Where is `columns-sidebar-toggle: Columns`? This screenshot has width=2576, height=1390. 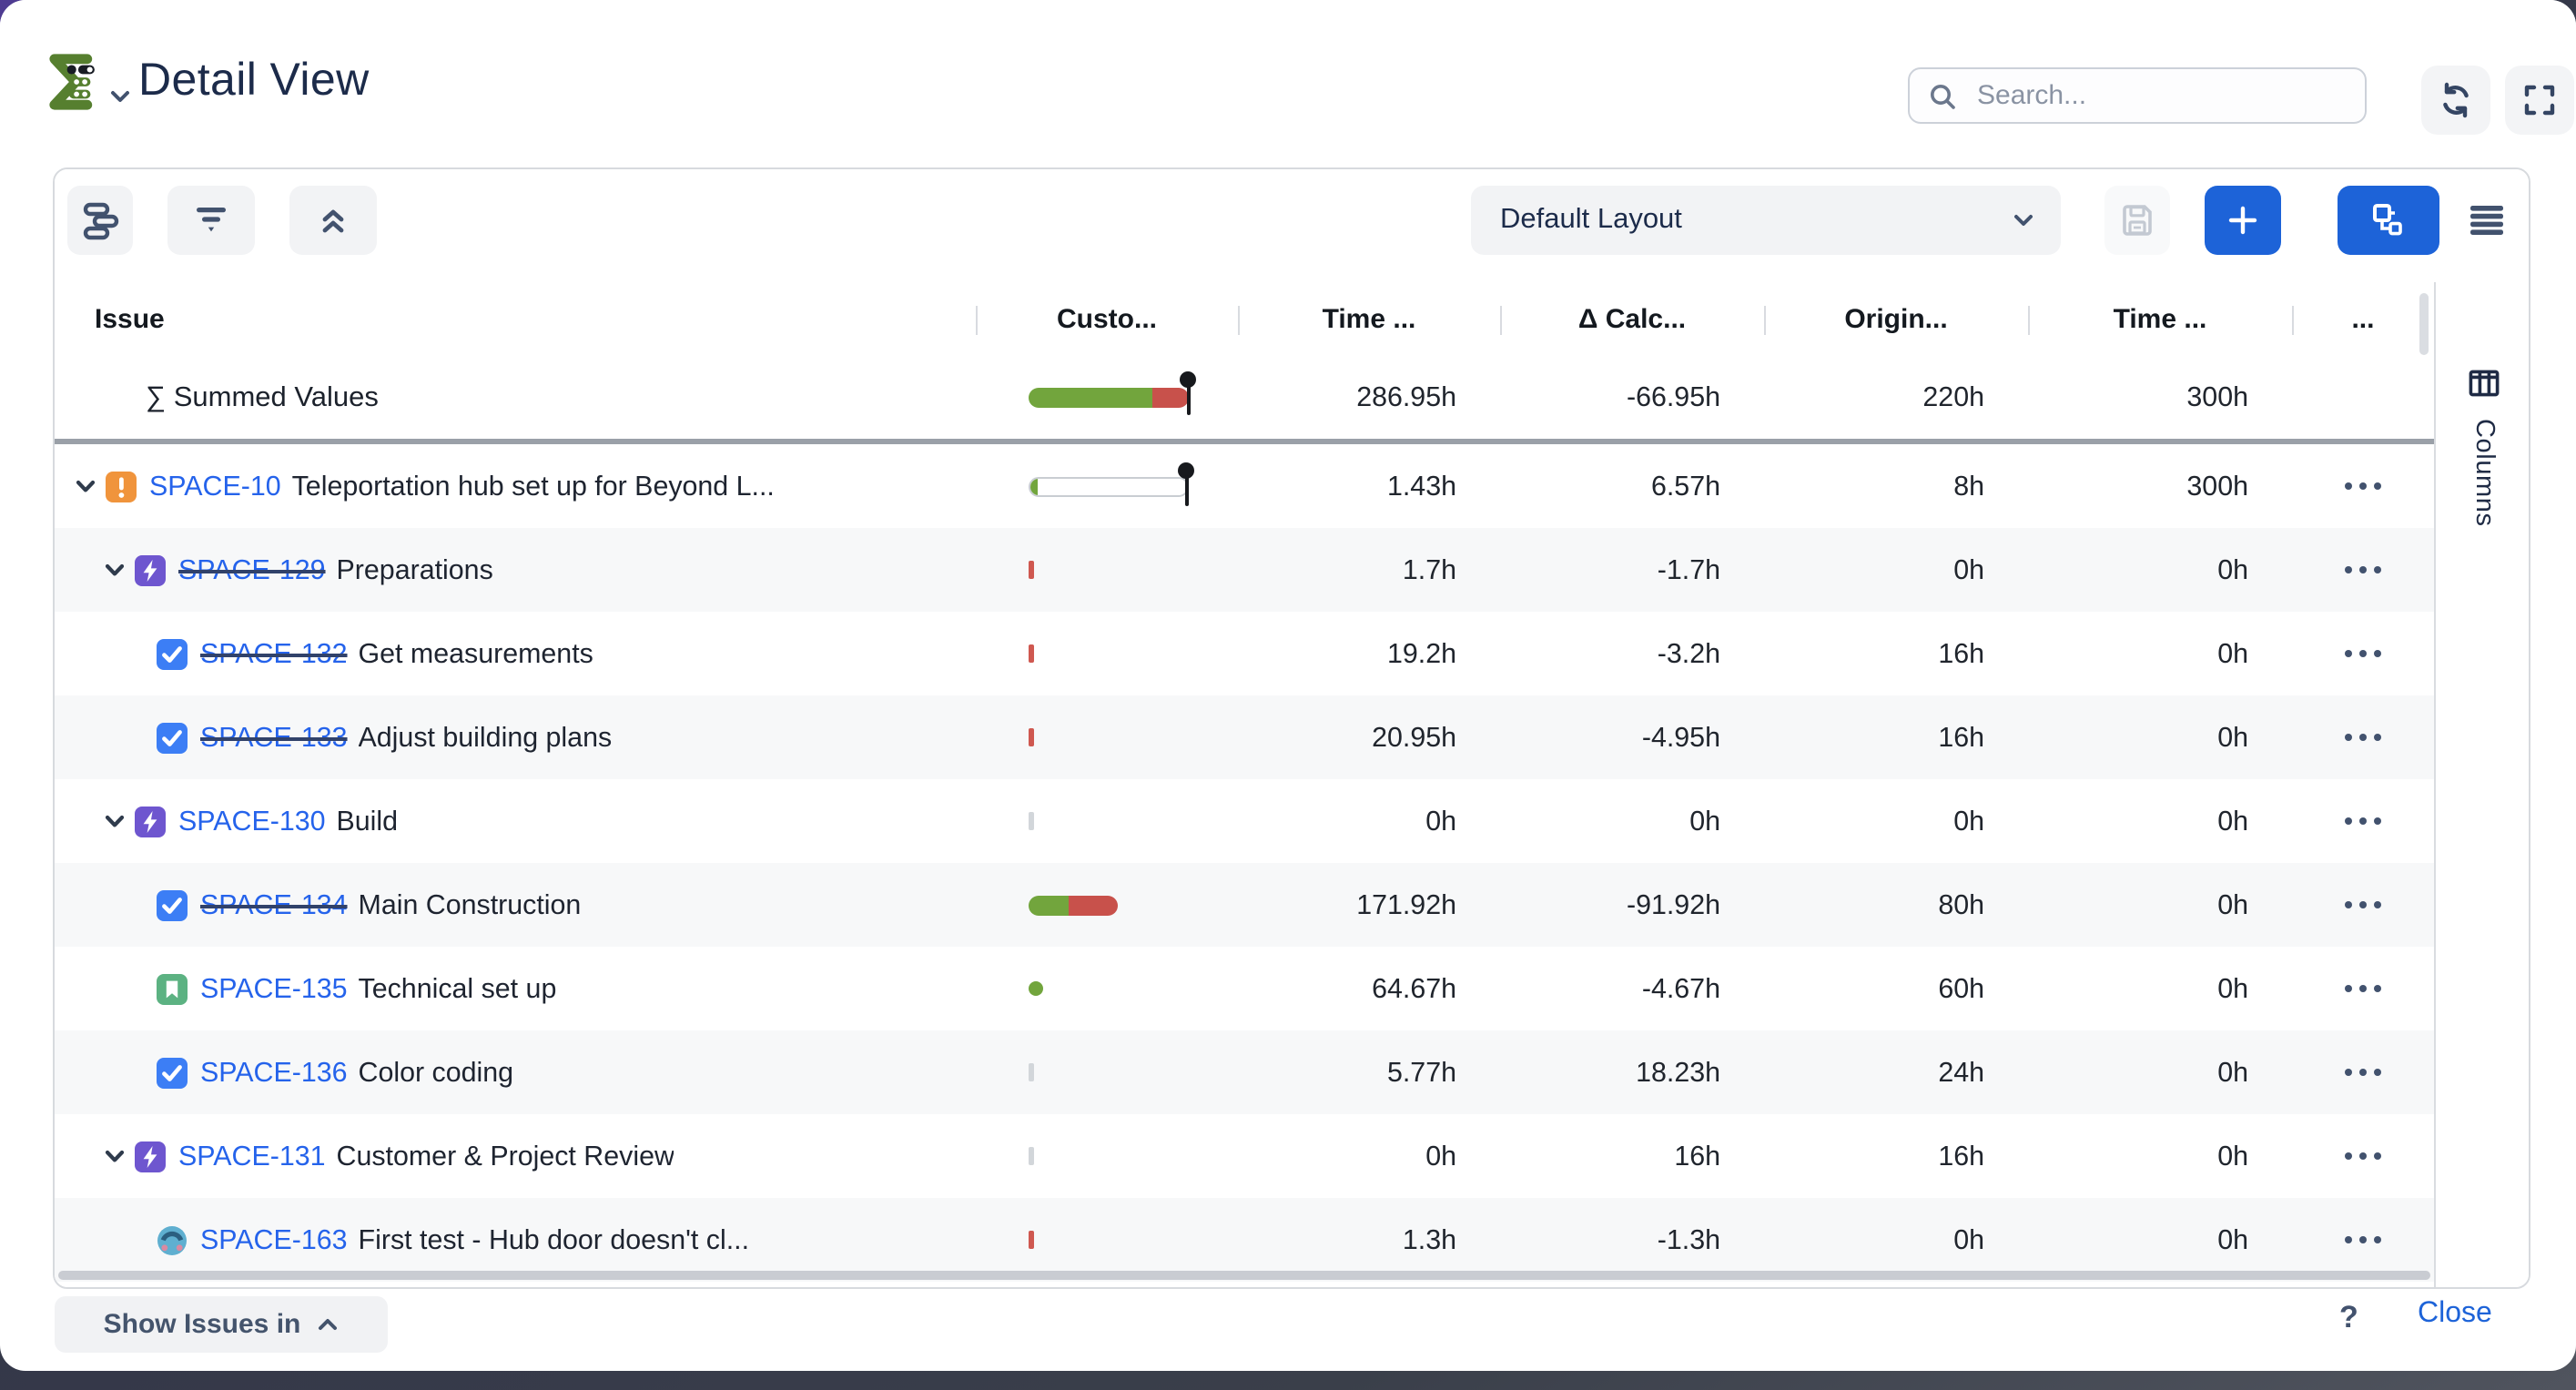 columns-sidebar-toggle: Columns is located at coordinates (2481, 784).